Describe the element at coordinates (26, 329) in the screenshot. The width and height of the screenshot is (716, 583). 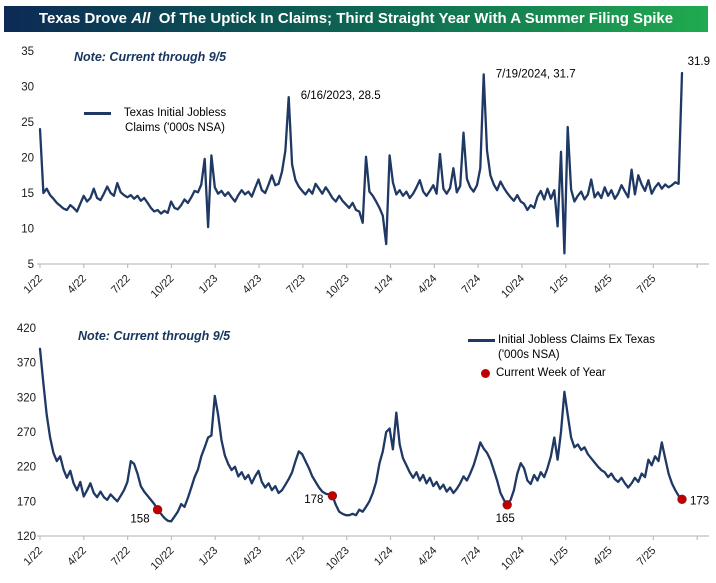
I see `y-tick-label: 420` at that location.